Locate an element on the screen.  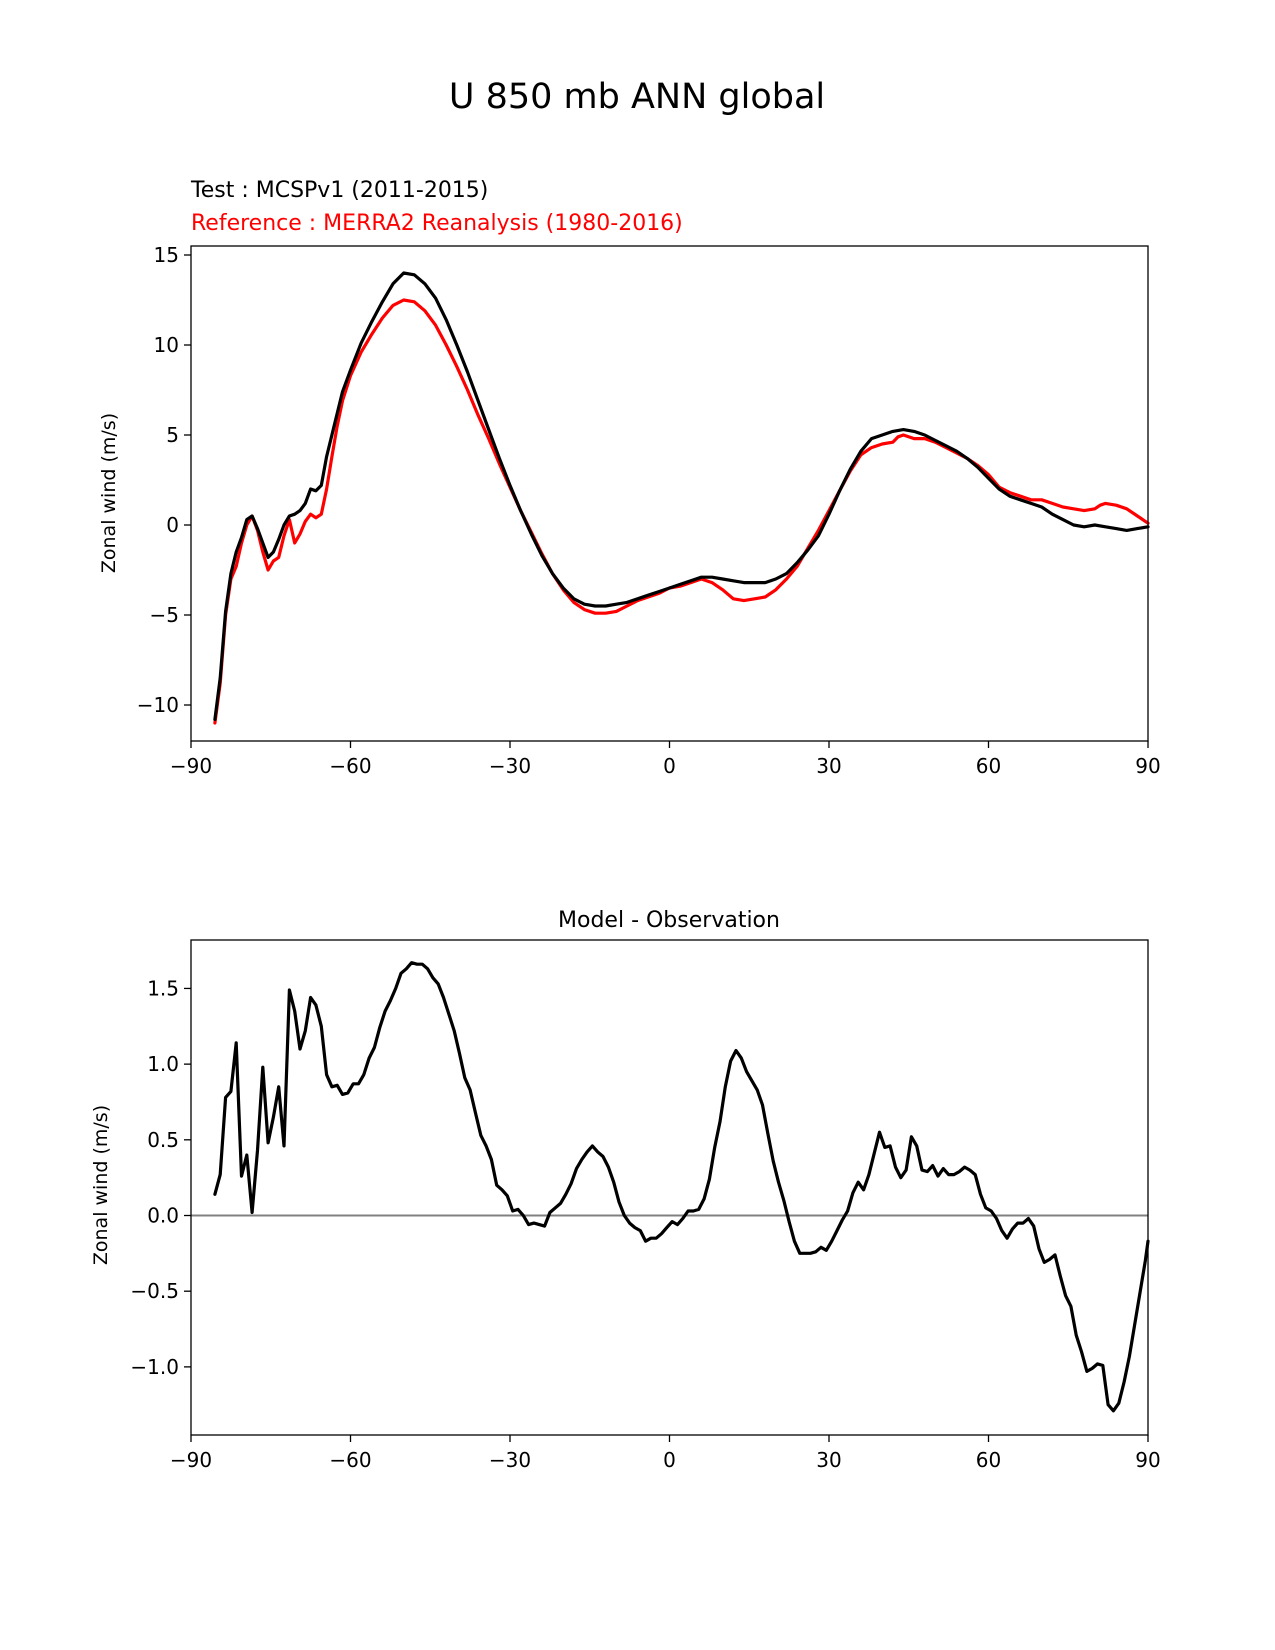
top-x-tick-label: 60 is located at coordinates (988, 766).